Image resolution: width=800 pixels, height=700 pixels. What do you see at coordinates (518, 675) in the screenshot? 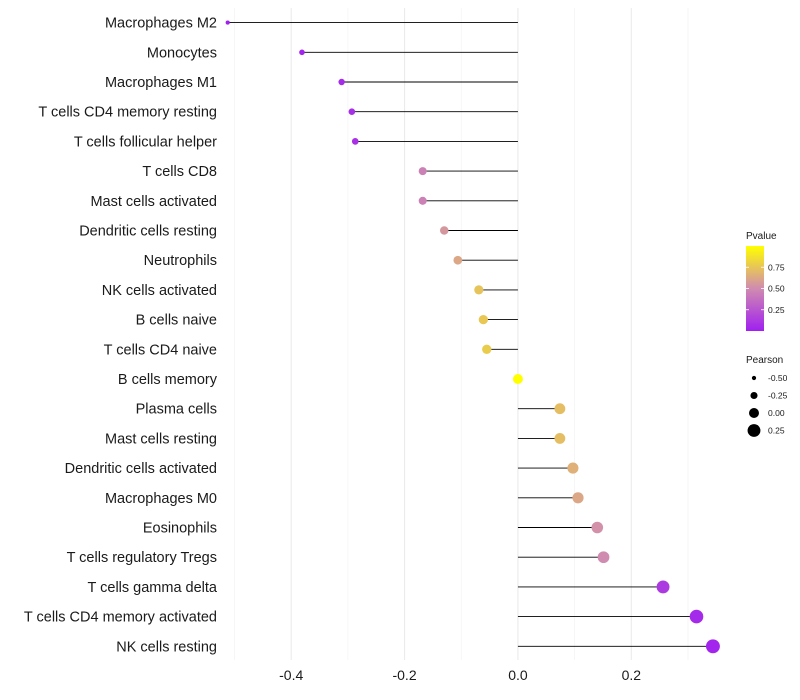
I see `x-tick-label-2: 0.0` at bounding box center [518, 675].